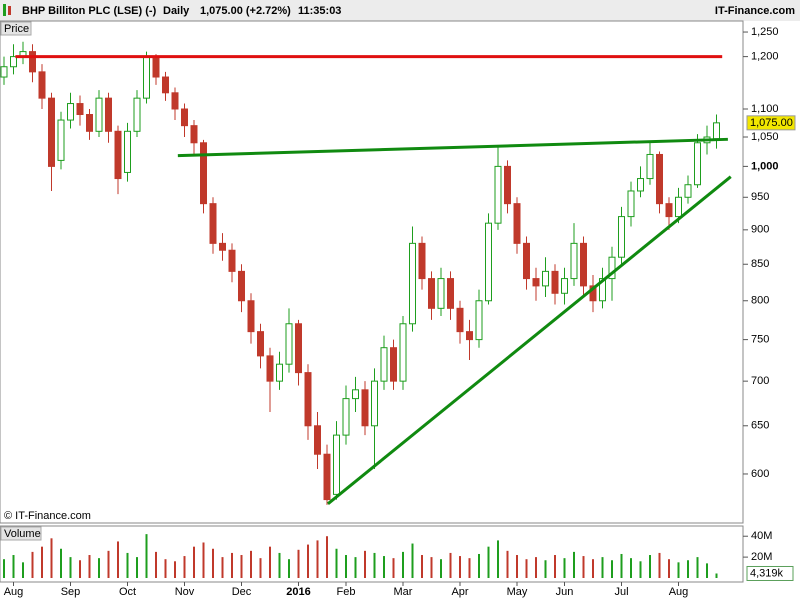  Describe the element at coordinates (372, 554) in the screenshot. I see `volume-panel` at that location.